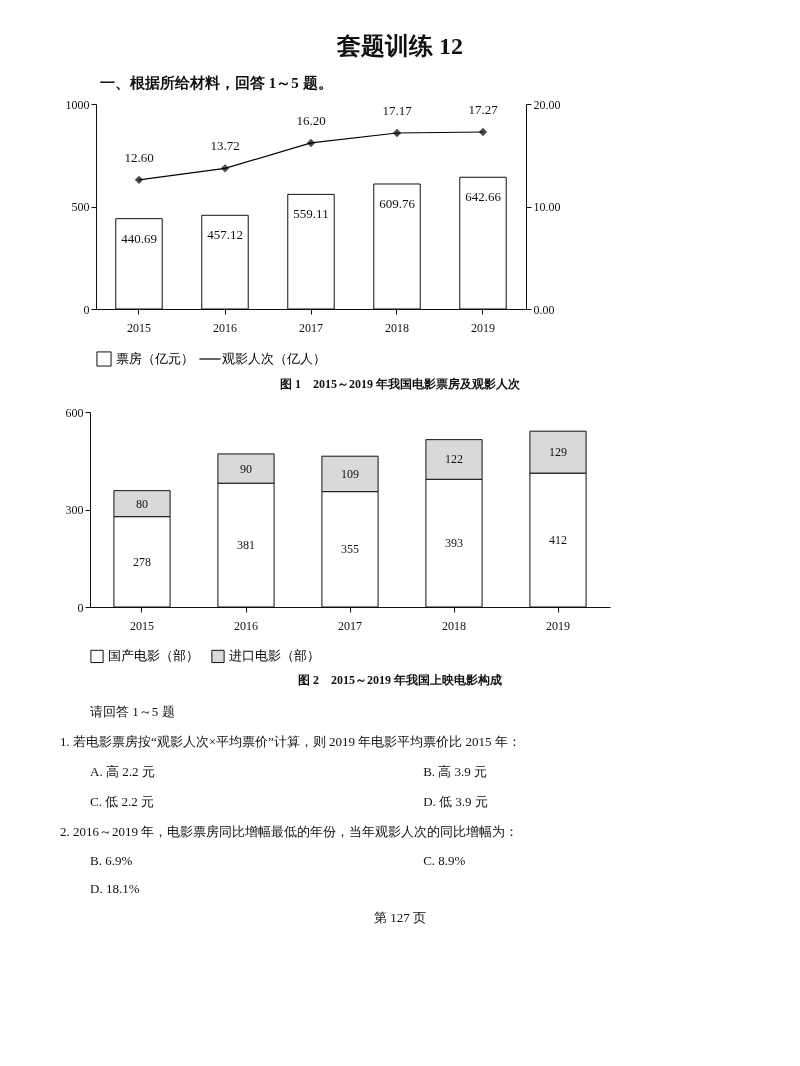 The image size is (800, 1066). I want to click on legend-label: 票房（亿元）, so click(155, 358).